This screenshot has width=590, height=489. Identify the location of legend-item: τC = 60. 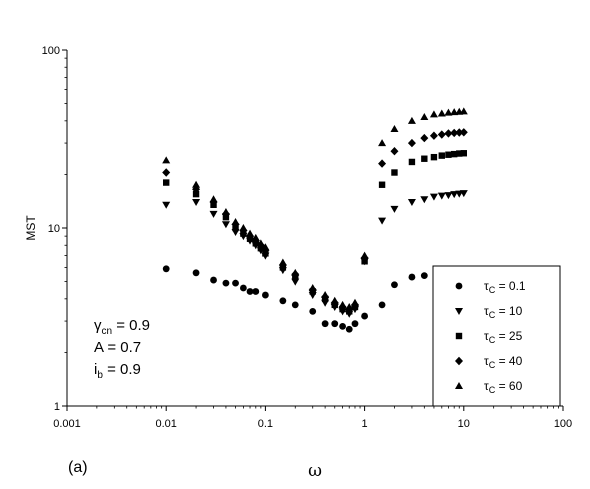
(489, 387).